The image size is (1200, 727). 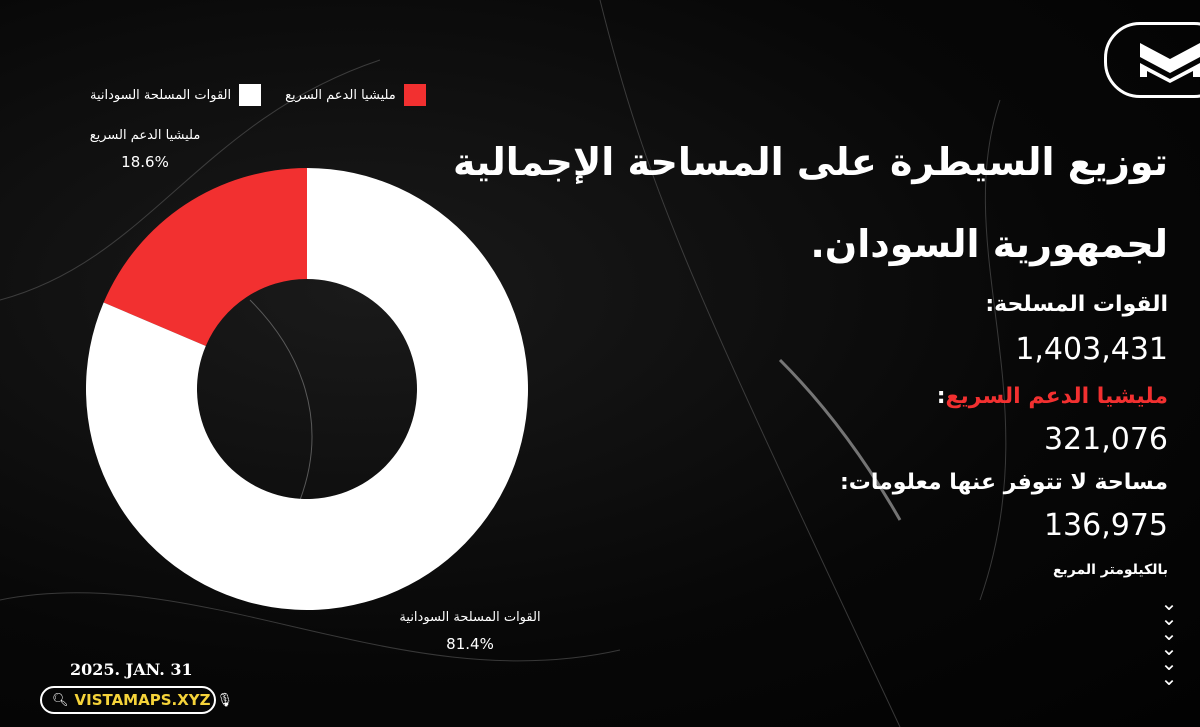 I want to click on unit-label: بالكيلومتر المربع, so click(x=1110, y=570).